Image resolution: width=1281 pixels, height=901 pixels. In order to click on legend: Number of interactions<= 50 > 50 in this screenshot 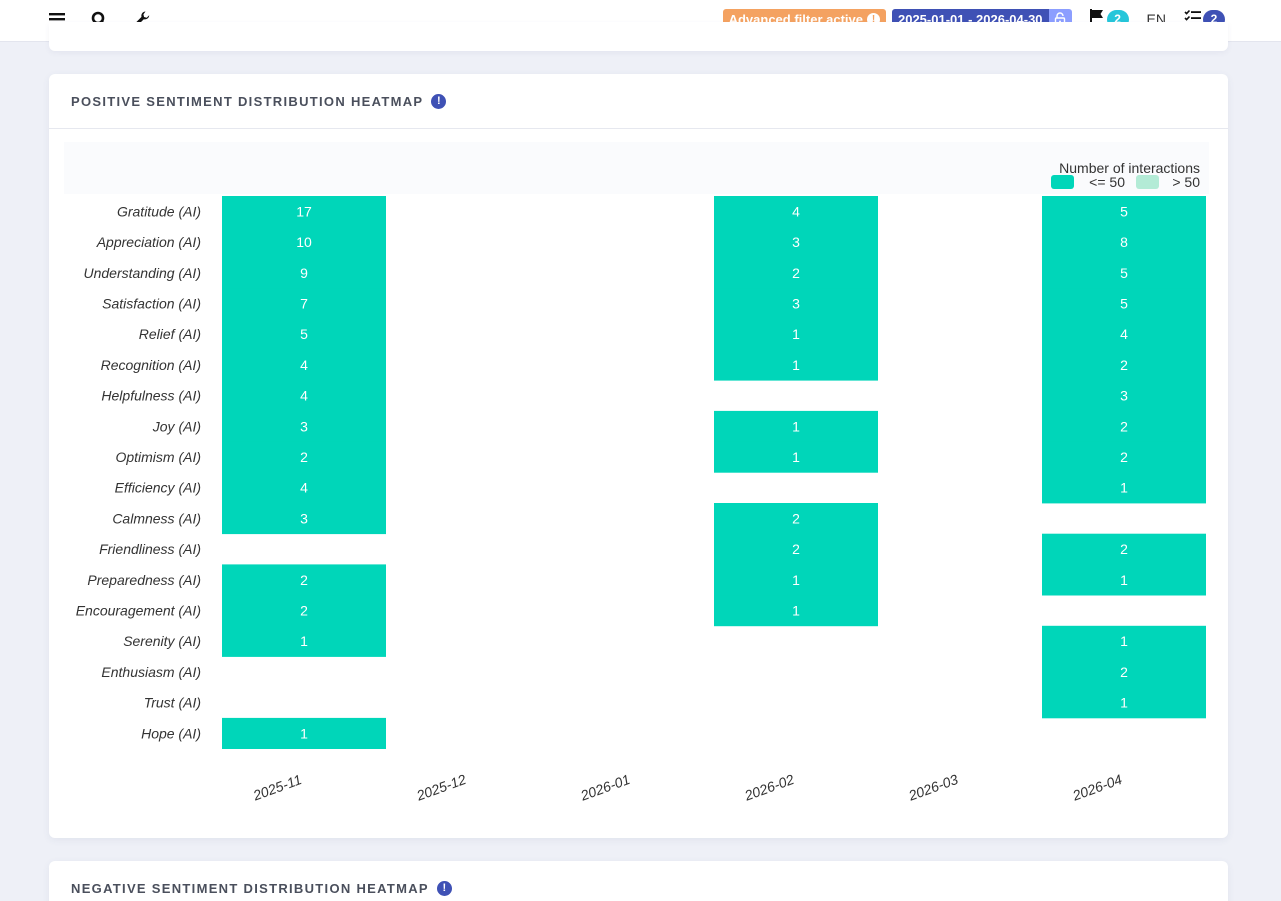, I will do `click(1125, 175)`.